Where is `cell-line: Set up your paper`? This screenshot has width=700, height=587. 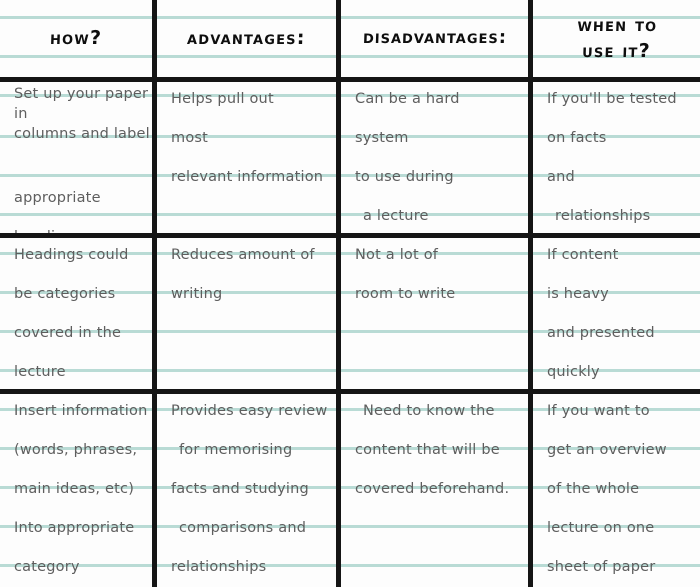 cell-line: Set up your paper is located at coordinates (81, 94).